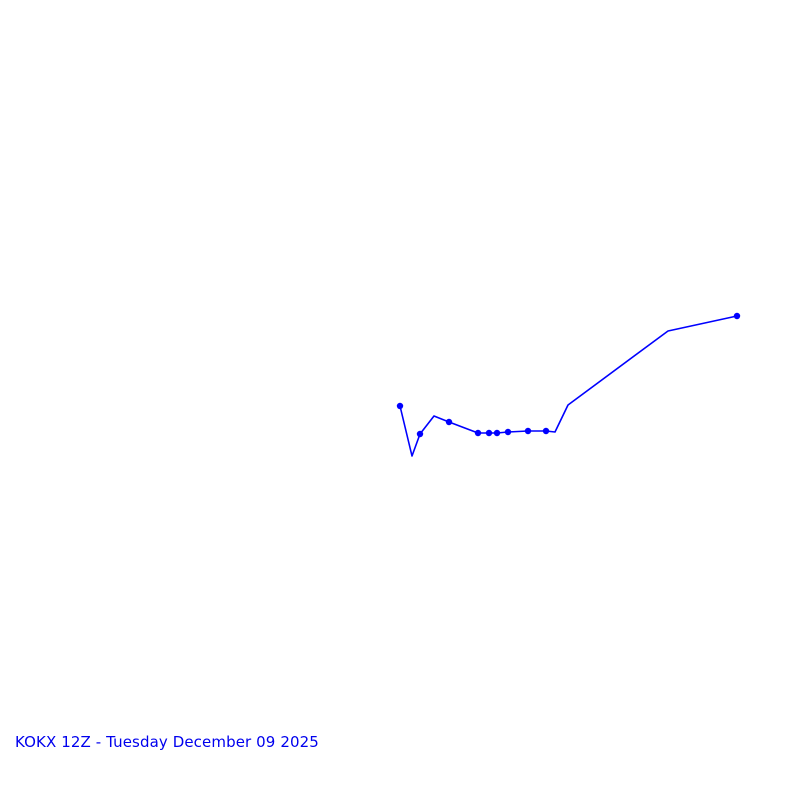  I want to click on trace-marker-group, so click(568, 375).